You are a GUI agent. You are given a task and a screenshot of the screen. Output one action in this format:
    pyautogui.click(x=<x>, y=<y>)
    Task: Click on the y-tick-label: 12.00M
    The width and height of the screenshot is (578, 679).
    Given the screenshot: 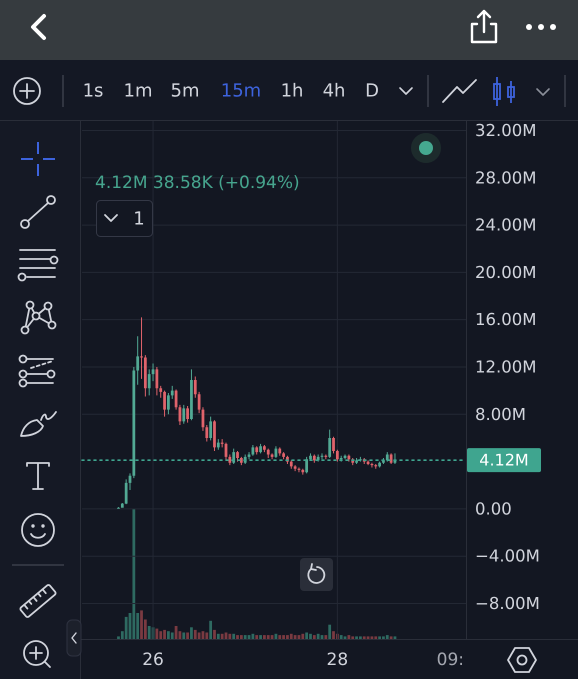 What is the action you would take?
    pyautogui.click(x=505, y=366)
    